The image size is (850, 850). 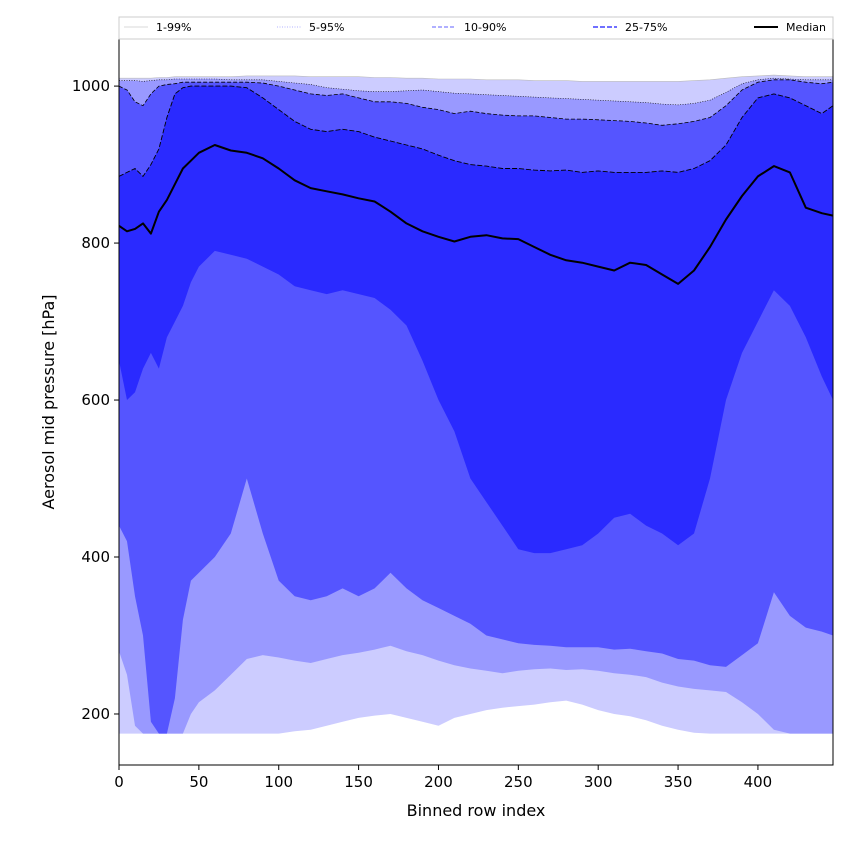 What do you see at coordinates (598, 782) in the screenshot?
I see `x-tick-label: 300` at bounding box center [598, 782].